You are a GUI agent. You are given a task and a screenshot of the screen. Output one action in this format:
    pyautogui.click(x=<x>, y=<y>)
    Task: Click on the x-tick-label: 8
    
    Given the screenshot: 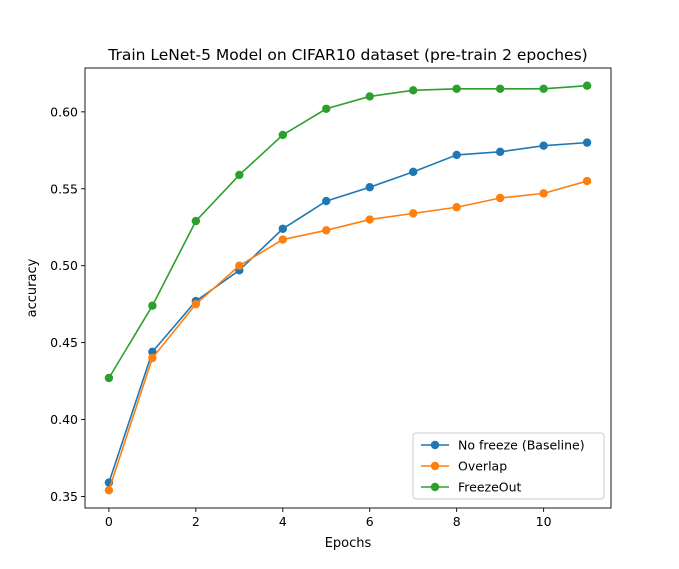 What is the action you would take?
    pyautogui.click(x=457, y=521)
    